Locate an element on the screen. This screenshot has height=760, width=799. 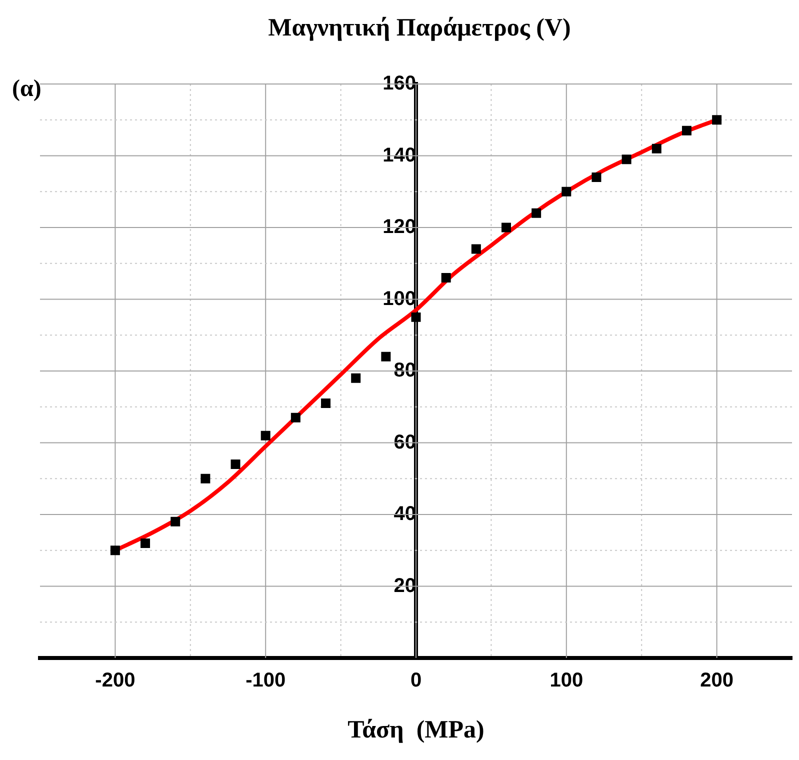
annotation: (α) is located at coordinates (27, 89).